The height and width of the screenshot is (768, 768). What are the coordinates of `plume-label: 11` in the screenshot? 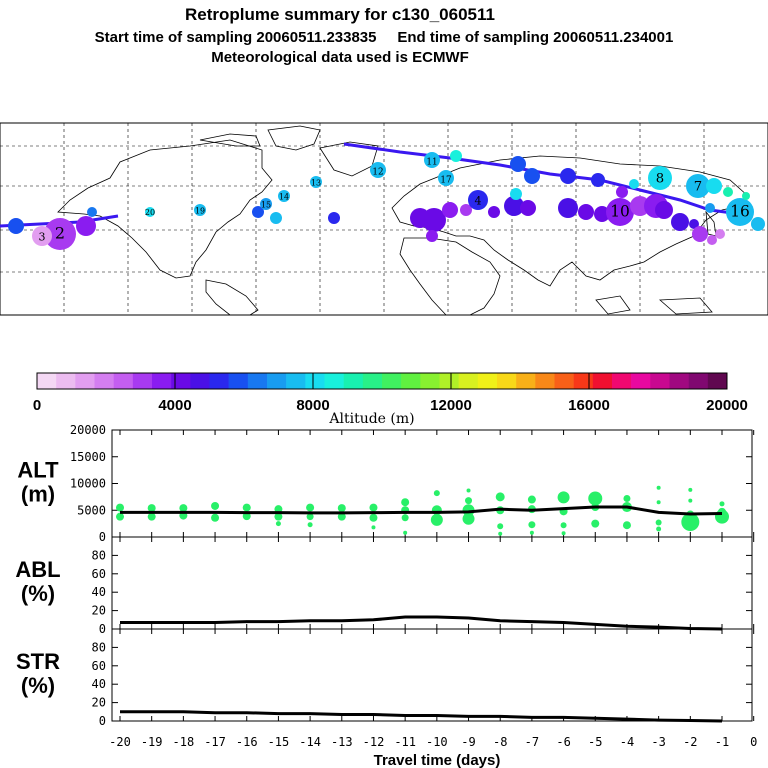 It's located at (431, 162).